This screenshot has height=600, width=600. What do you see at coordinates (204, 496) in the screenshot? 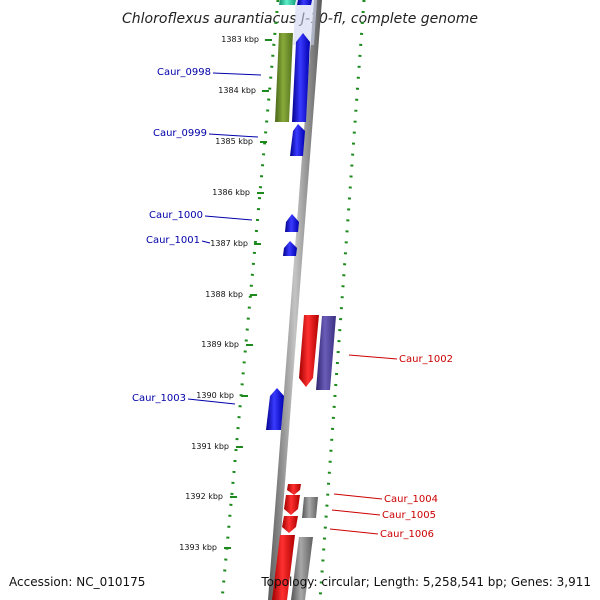
I see `tick-label: 1392 kbp` at bounding box center [204, 496].